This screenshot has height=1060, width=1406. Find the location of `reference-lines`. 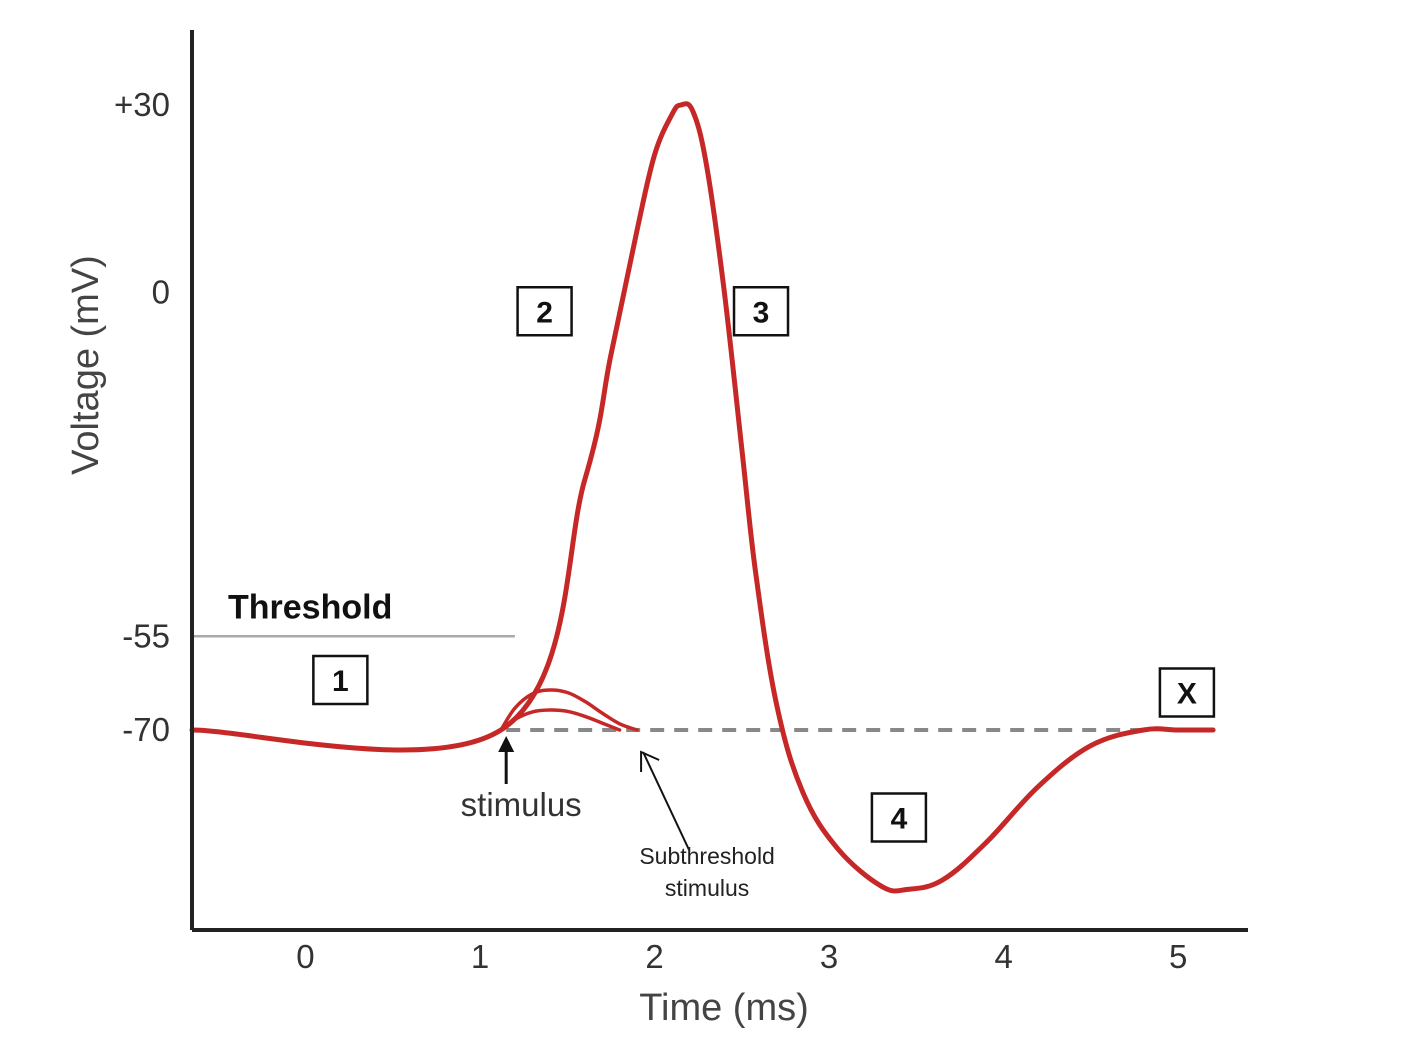

reference-lines is located at coordinates (668, 683).